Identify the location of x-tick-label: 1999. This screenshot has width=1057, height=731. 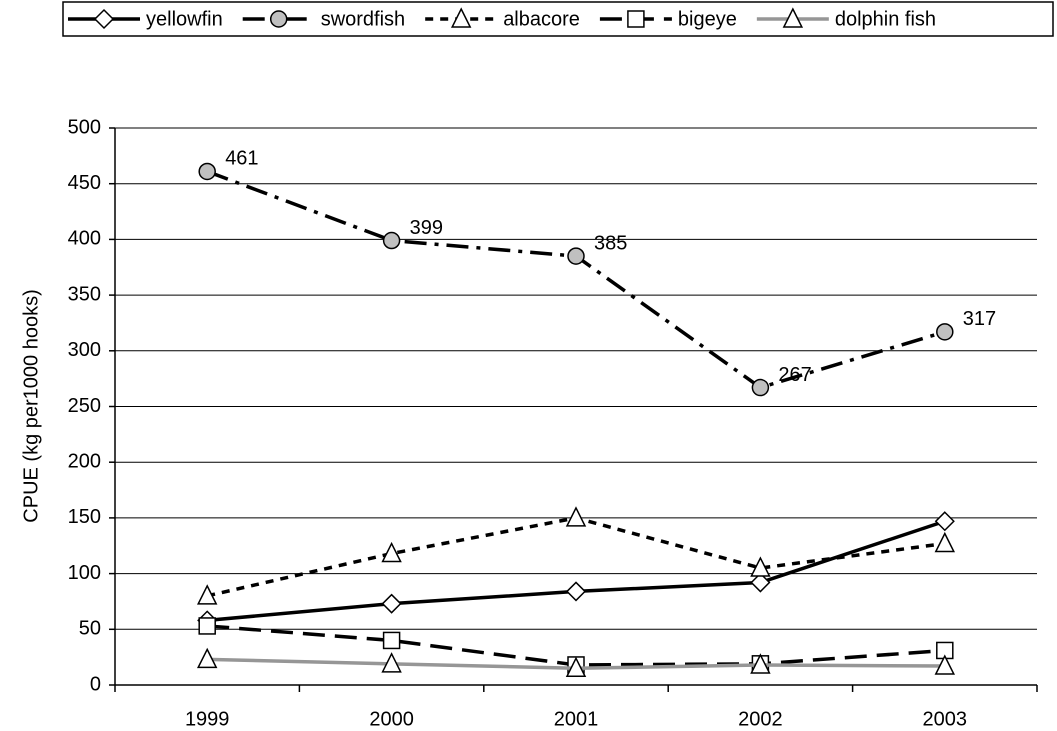
(207, 719).